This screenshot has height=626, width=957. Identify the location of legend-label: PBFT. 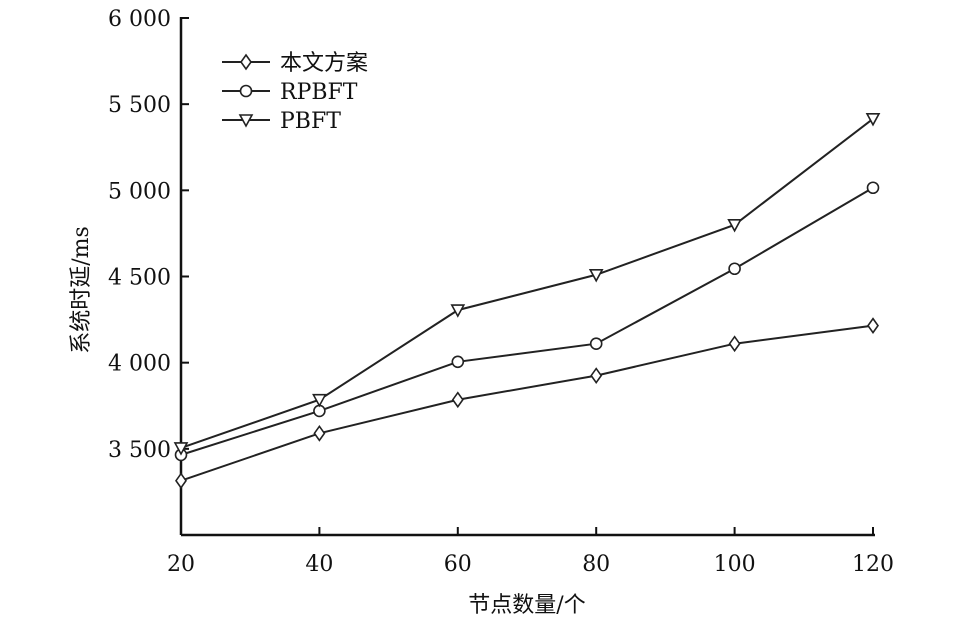
(310, 121).